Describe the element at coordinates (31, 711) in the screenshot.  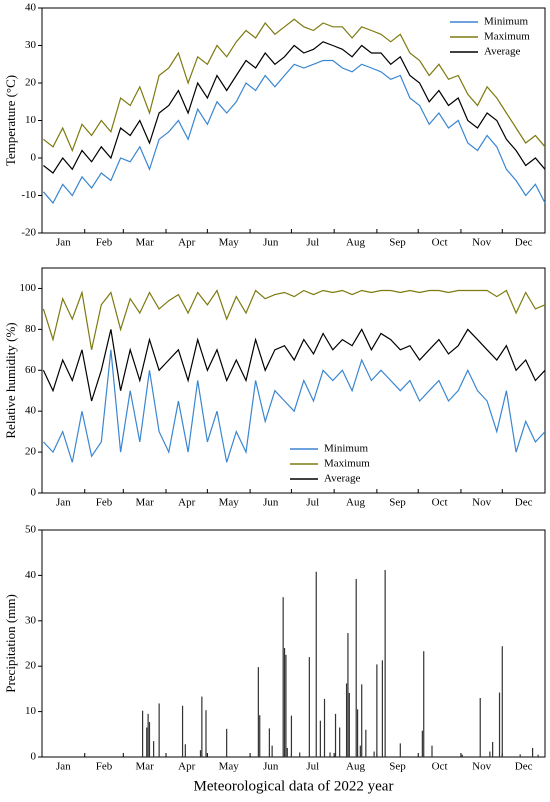
I see `y-tick-label: 10` at that location.